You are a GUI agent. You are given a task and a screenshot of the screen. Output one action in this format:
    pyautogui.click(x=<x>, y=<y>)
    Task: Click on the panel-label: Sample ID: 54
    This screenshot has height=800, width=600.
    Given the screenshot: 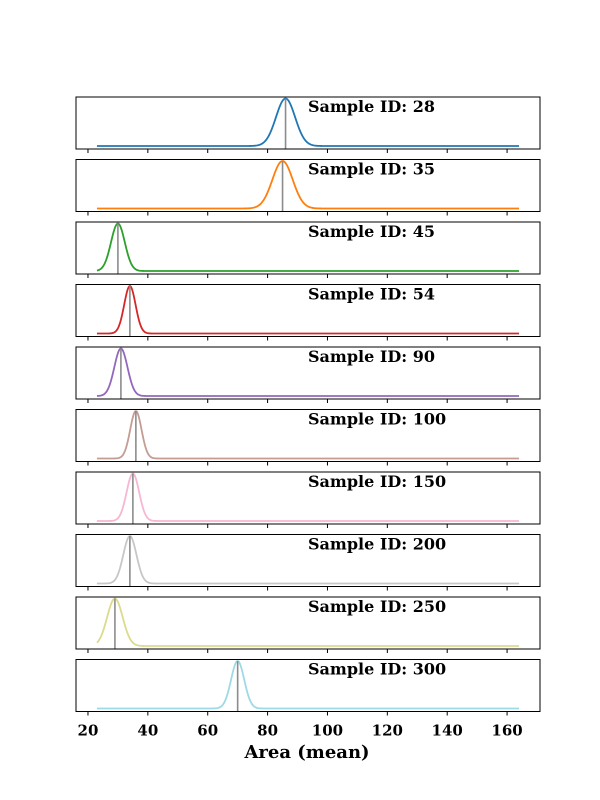 What is the action you would take?
    pyautogui.click(x=371, y=294)
    